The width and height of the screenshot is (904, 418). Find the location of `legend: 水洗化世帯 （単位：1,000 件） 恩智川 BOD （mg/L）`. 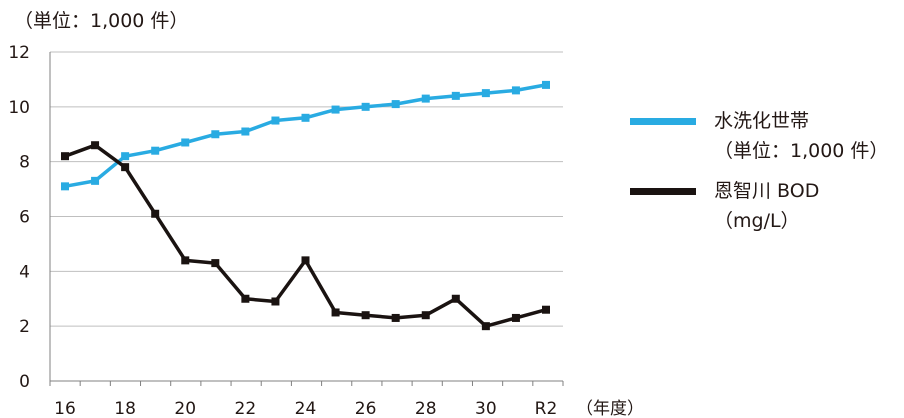

legend: 水洗化世帯 （単位：1,000 件） 恩智川 BOD （mg/L） is located at coordinates (759, 171).